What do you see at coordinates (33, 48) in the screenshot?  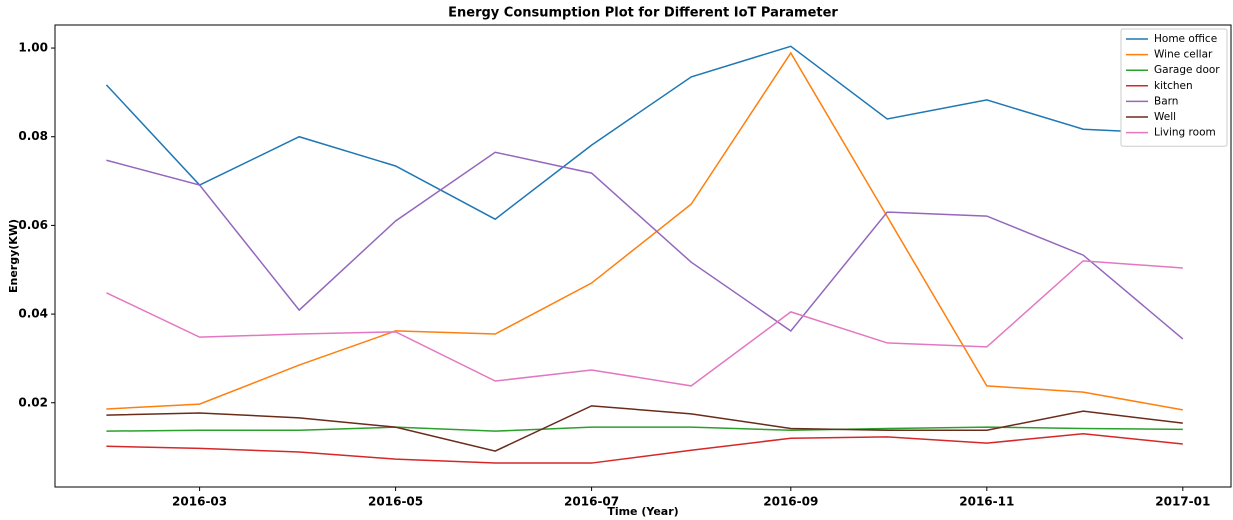 I see `y-tick-label: 1.00` at bounding box center [33, 48].